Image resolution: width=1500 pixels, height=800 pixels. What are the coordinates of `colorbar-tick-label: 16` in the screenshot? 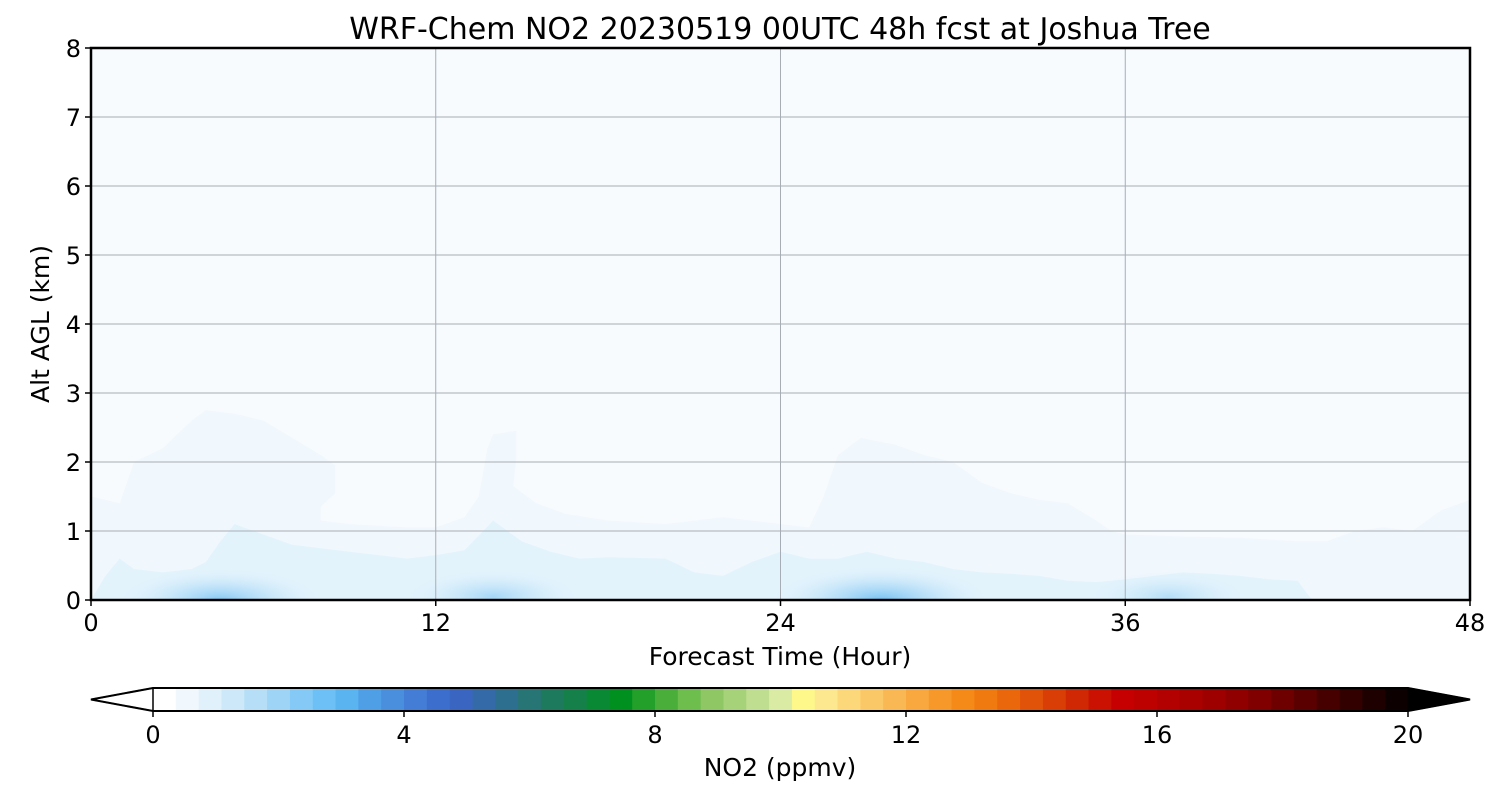 It's located at (1157, 735).